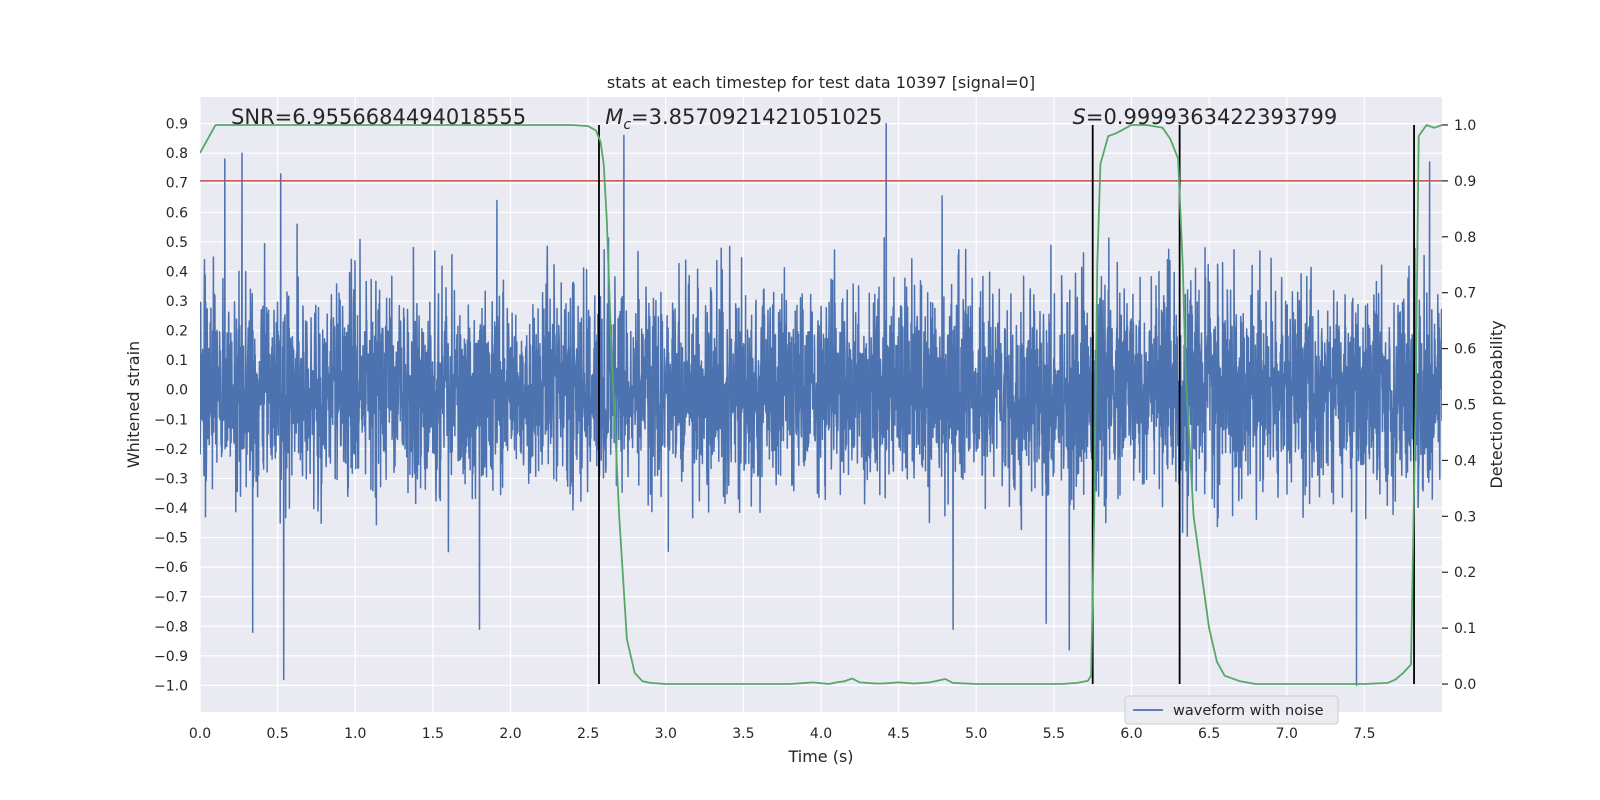 This screenshot has height=800, width=1600. I want to click on mc-subscript: c, so click(627, 125).